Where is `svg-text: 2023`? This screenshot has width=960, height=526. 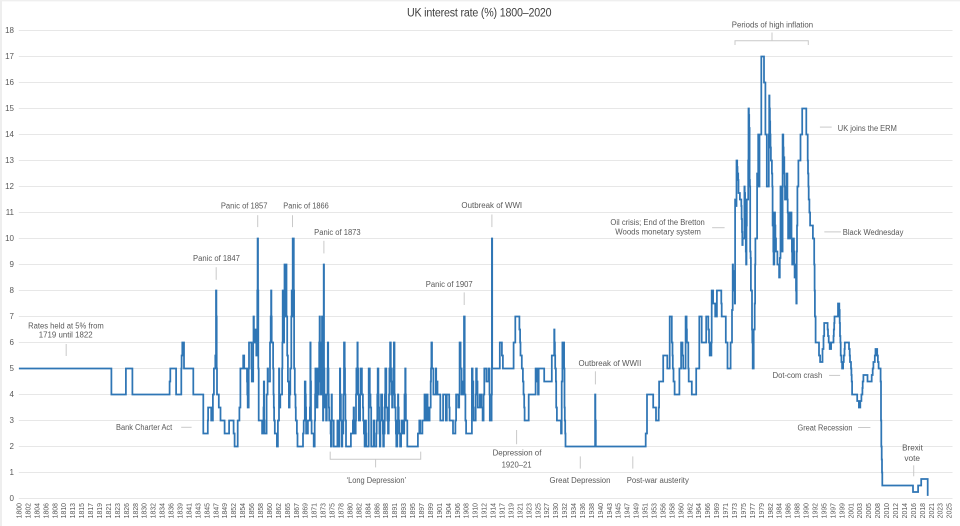
svg-text: 2023 is located at coordinates (941, 510).